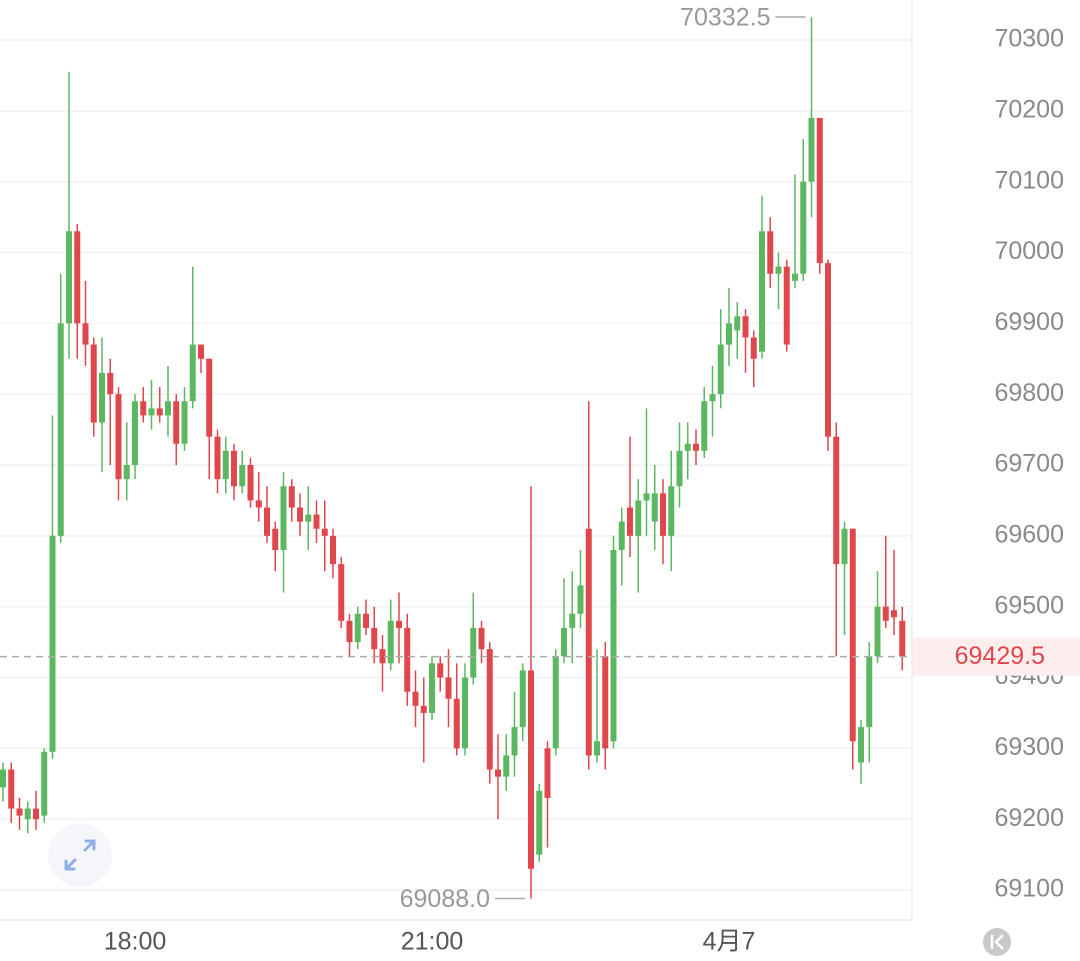  What do you see at coordinates (1029, 534) in the screenshot?
I see `y-tick-label: 69600` at bounding box center [1029, 534].